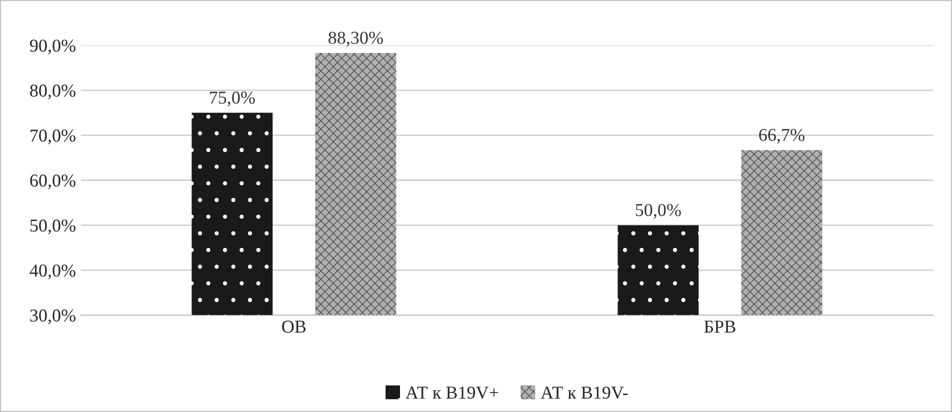 This screenshot has height=412, width=952. What do you see at coordinates (452, 392) in the screenshot?
I see `legend-label: АТ к В19V+` at bounding box center [452, 392].